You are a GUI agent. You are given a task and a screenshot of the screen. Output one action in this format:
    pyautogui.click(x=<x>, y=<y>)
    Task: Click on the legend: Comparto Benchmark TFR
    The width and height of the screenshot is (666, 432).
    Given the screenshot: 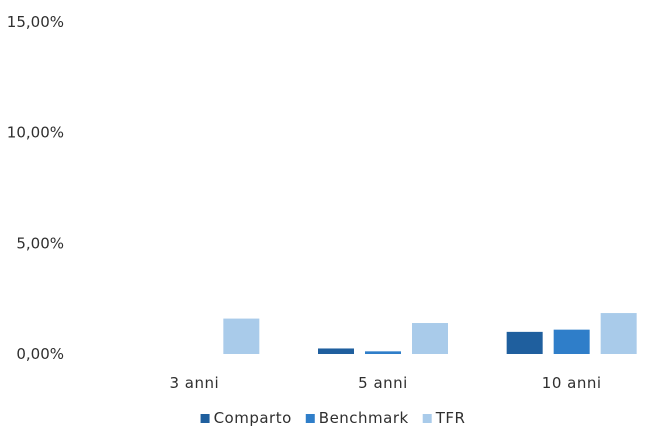 What is the action you would take?
    pyautogui.click(x=333, y=418)
    